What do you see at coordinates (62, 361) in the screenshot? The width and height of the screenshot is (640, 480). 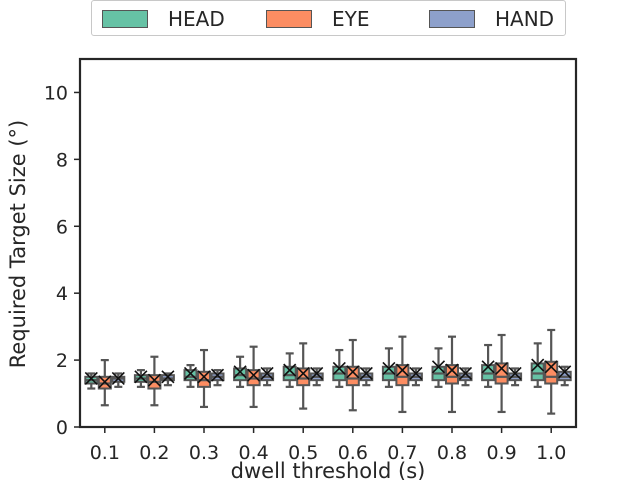 I see `y-tick-label: 2` at bounding box center [62, 361].